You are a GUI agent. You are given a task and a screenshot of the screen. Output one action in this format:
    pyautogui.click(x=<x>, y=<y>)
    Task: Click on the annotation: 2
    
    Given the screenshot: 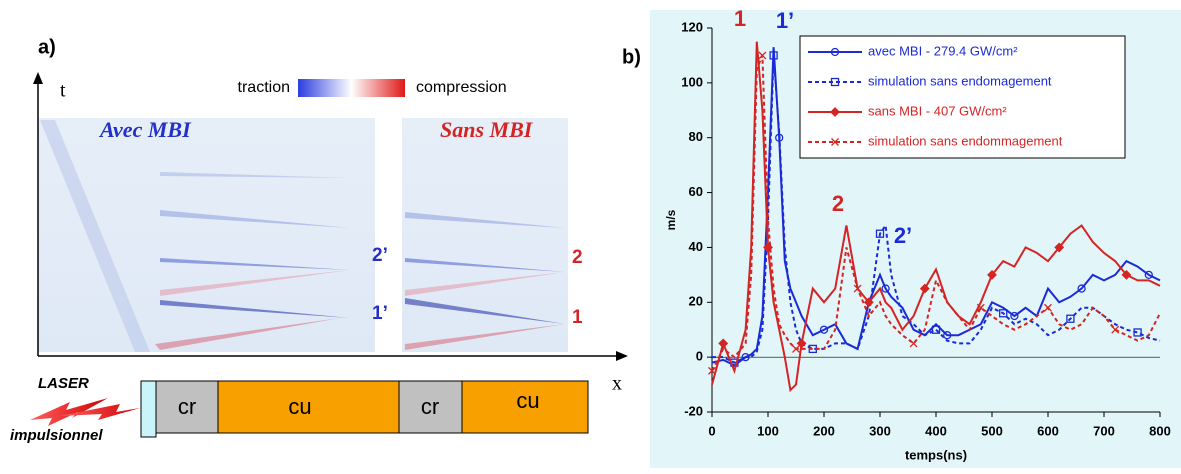 What is the action you would take?
    pyautogui.click(x=838, y=203)
    